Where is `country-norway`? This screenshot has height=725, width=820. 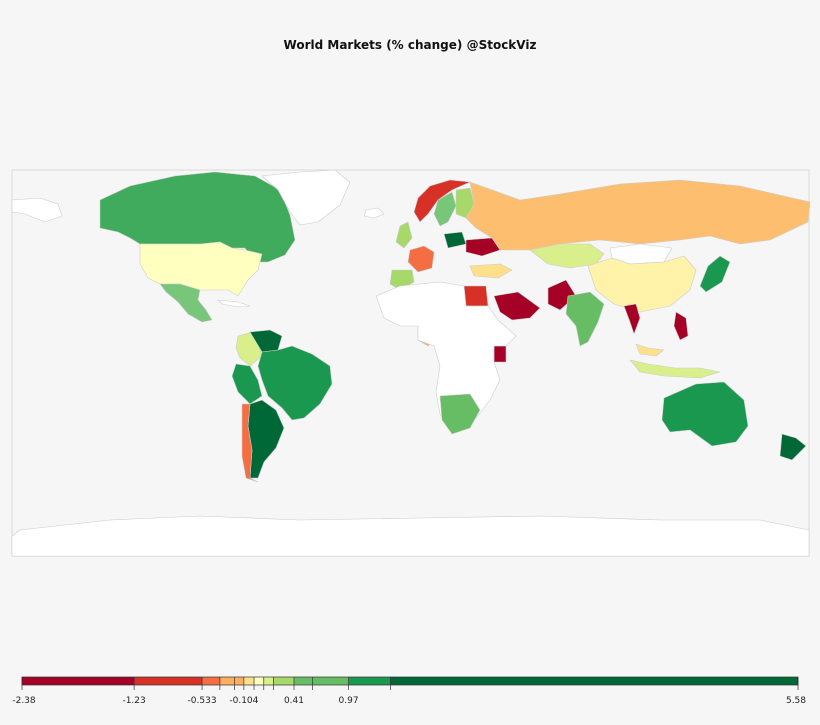 country-norway is located at coordinates (442, 201).